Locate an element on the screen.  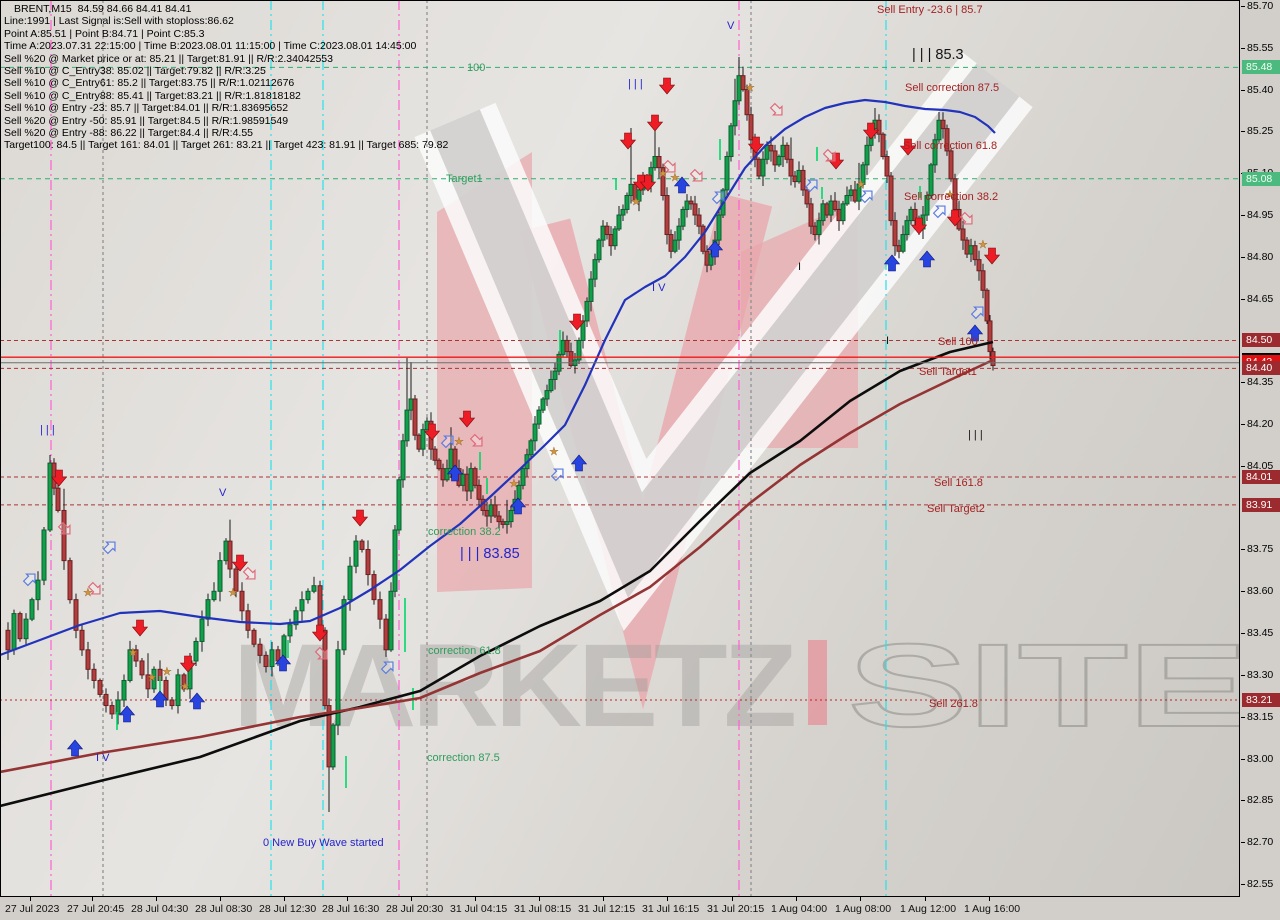
x-axis-label: 27 Jul 20:45 is located at coordinates (96, 909).